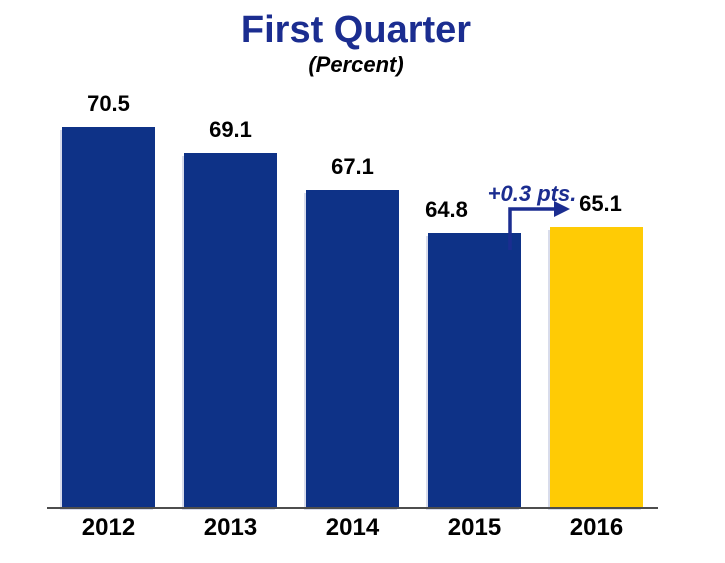  Describe the element at coordinates (230, 527) in the screenshot. I see `x-tick-label-2013: 2013` at that location.